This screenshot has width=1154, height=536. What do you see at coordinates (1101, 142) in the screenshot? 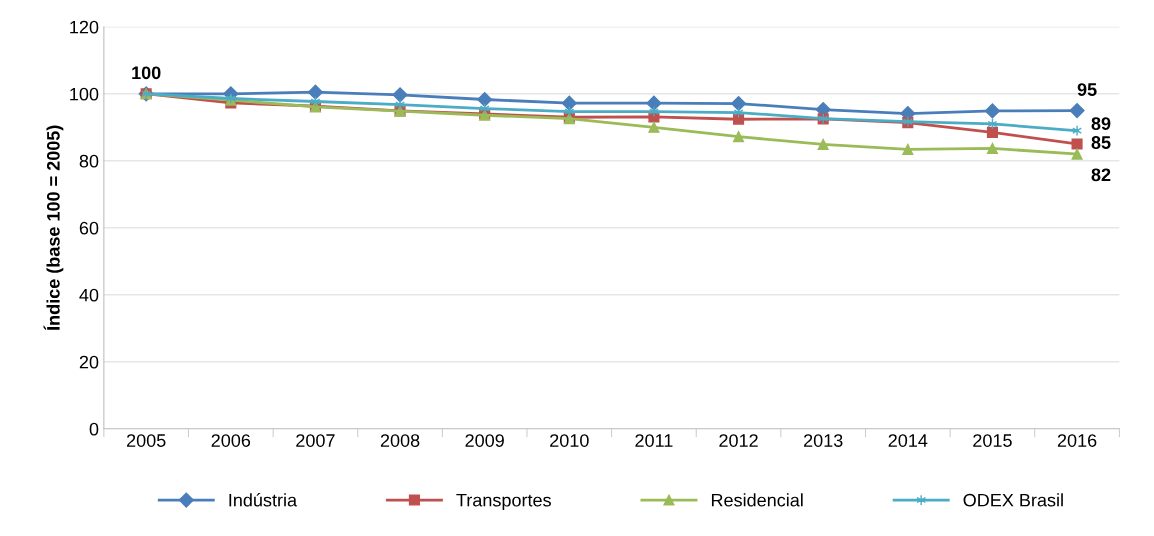
I see `data-label: 85` at bounding box center [1101, 142].